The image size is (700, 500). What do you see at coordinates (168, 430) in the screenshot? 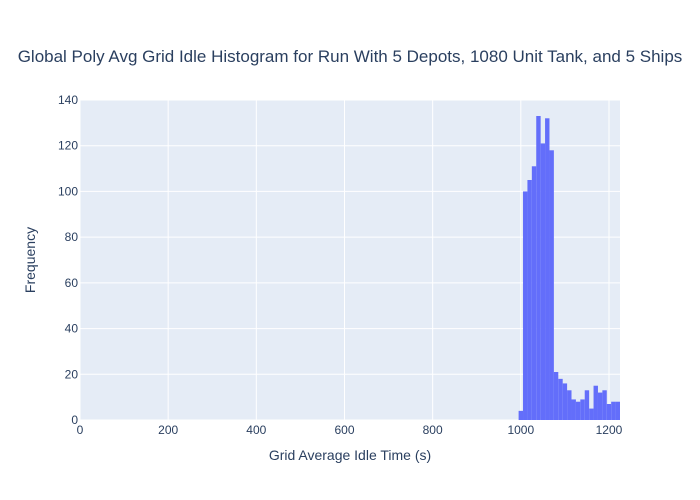
I see `x-tick-label: 200` at bounding box center [168, 430].